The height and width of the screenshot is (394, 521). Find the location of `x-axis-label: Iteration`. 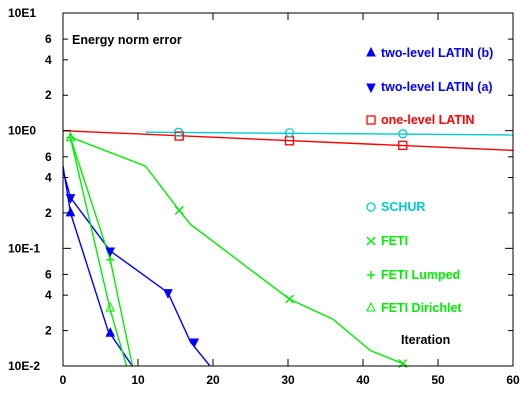

x-axis-label: Iteration is located at coordinates (425, 340).